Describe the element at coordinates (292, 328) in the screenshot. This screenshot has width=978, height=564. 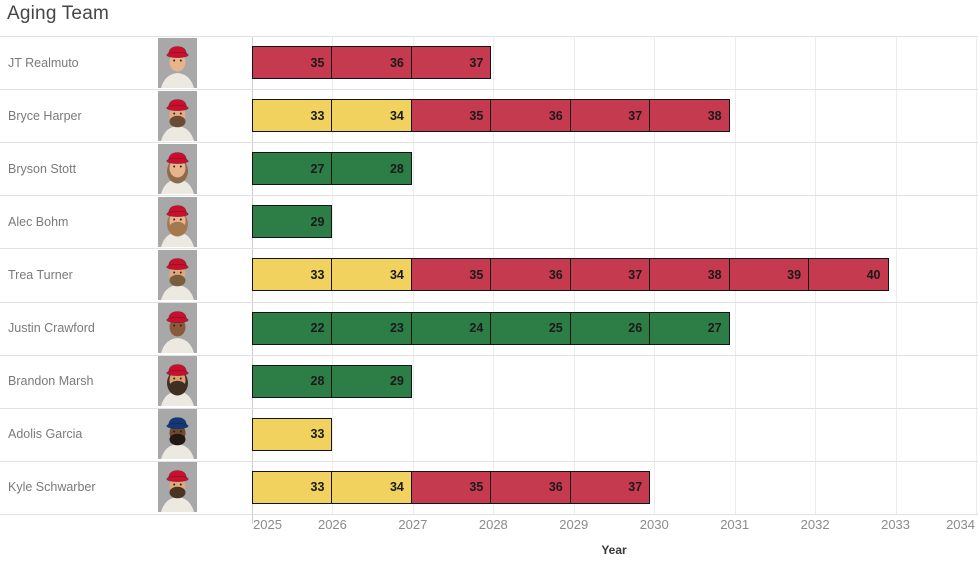
I see `age-segment: 22` at that location.